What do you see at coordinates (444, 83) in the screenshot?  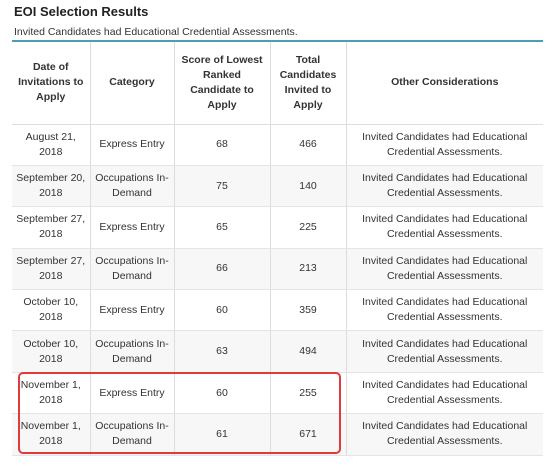 I see `header-other-considerations: Other Considerations` at bounding box center [444, 83].